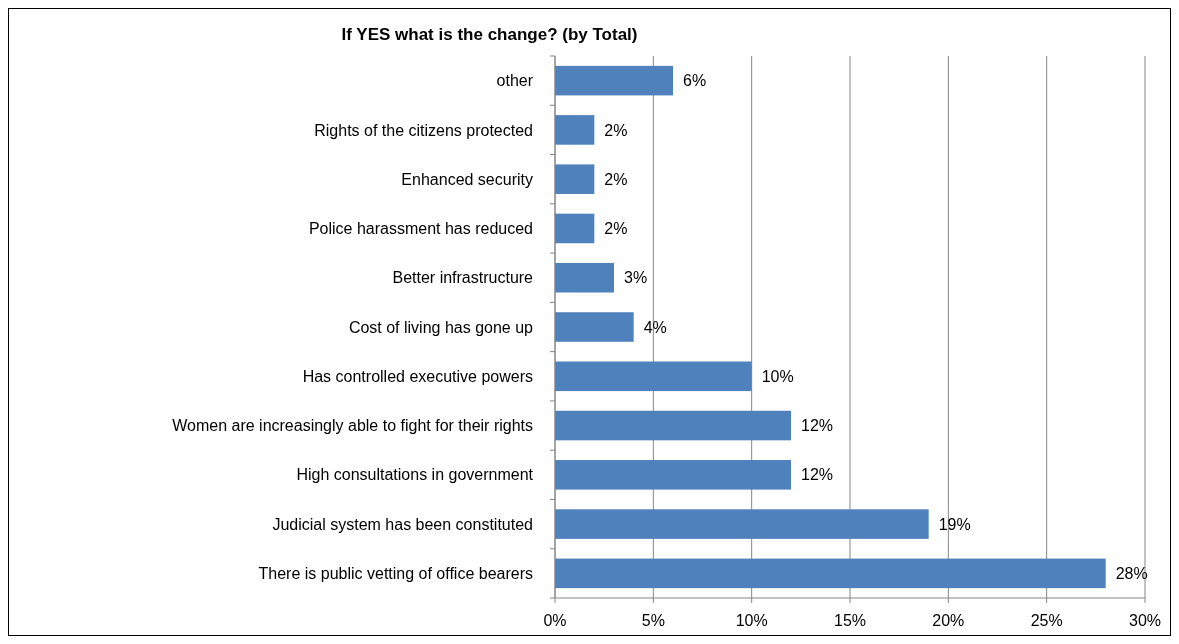 The image size is (1179, 644). I want to click on x-tick-label: 10%, so click(751, 620).